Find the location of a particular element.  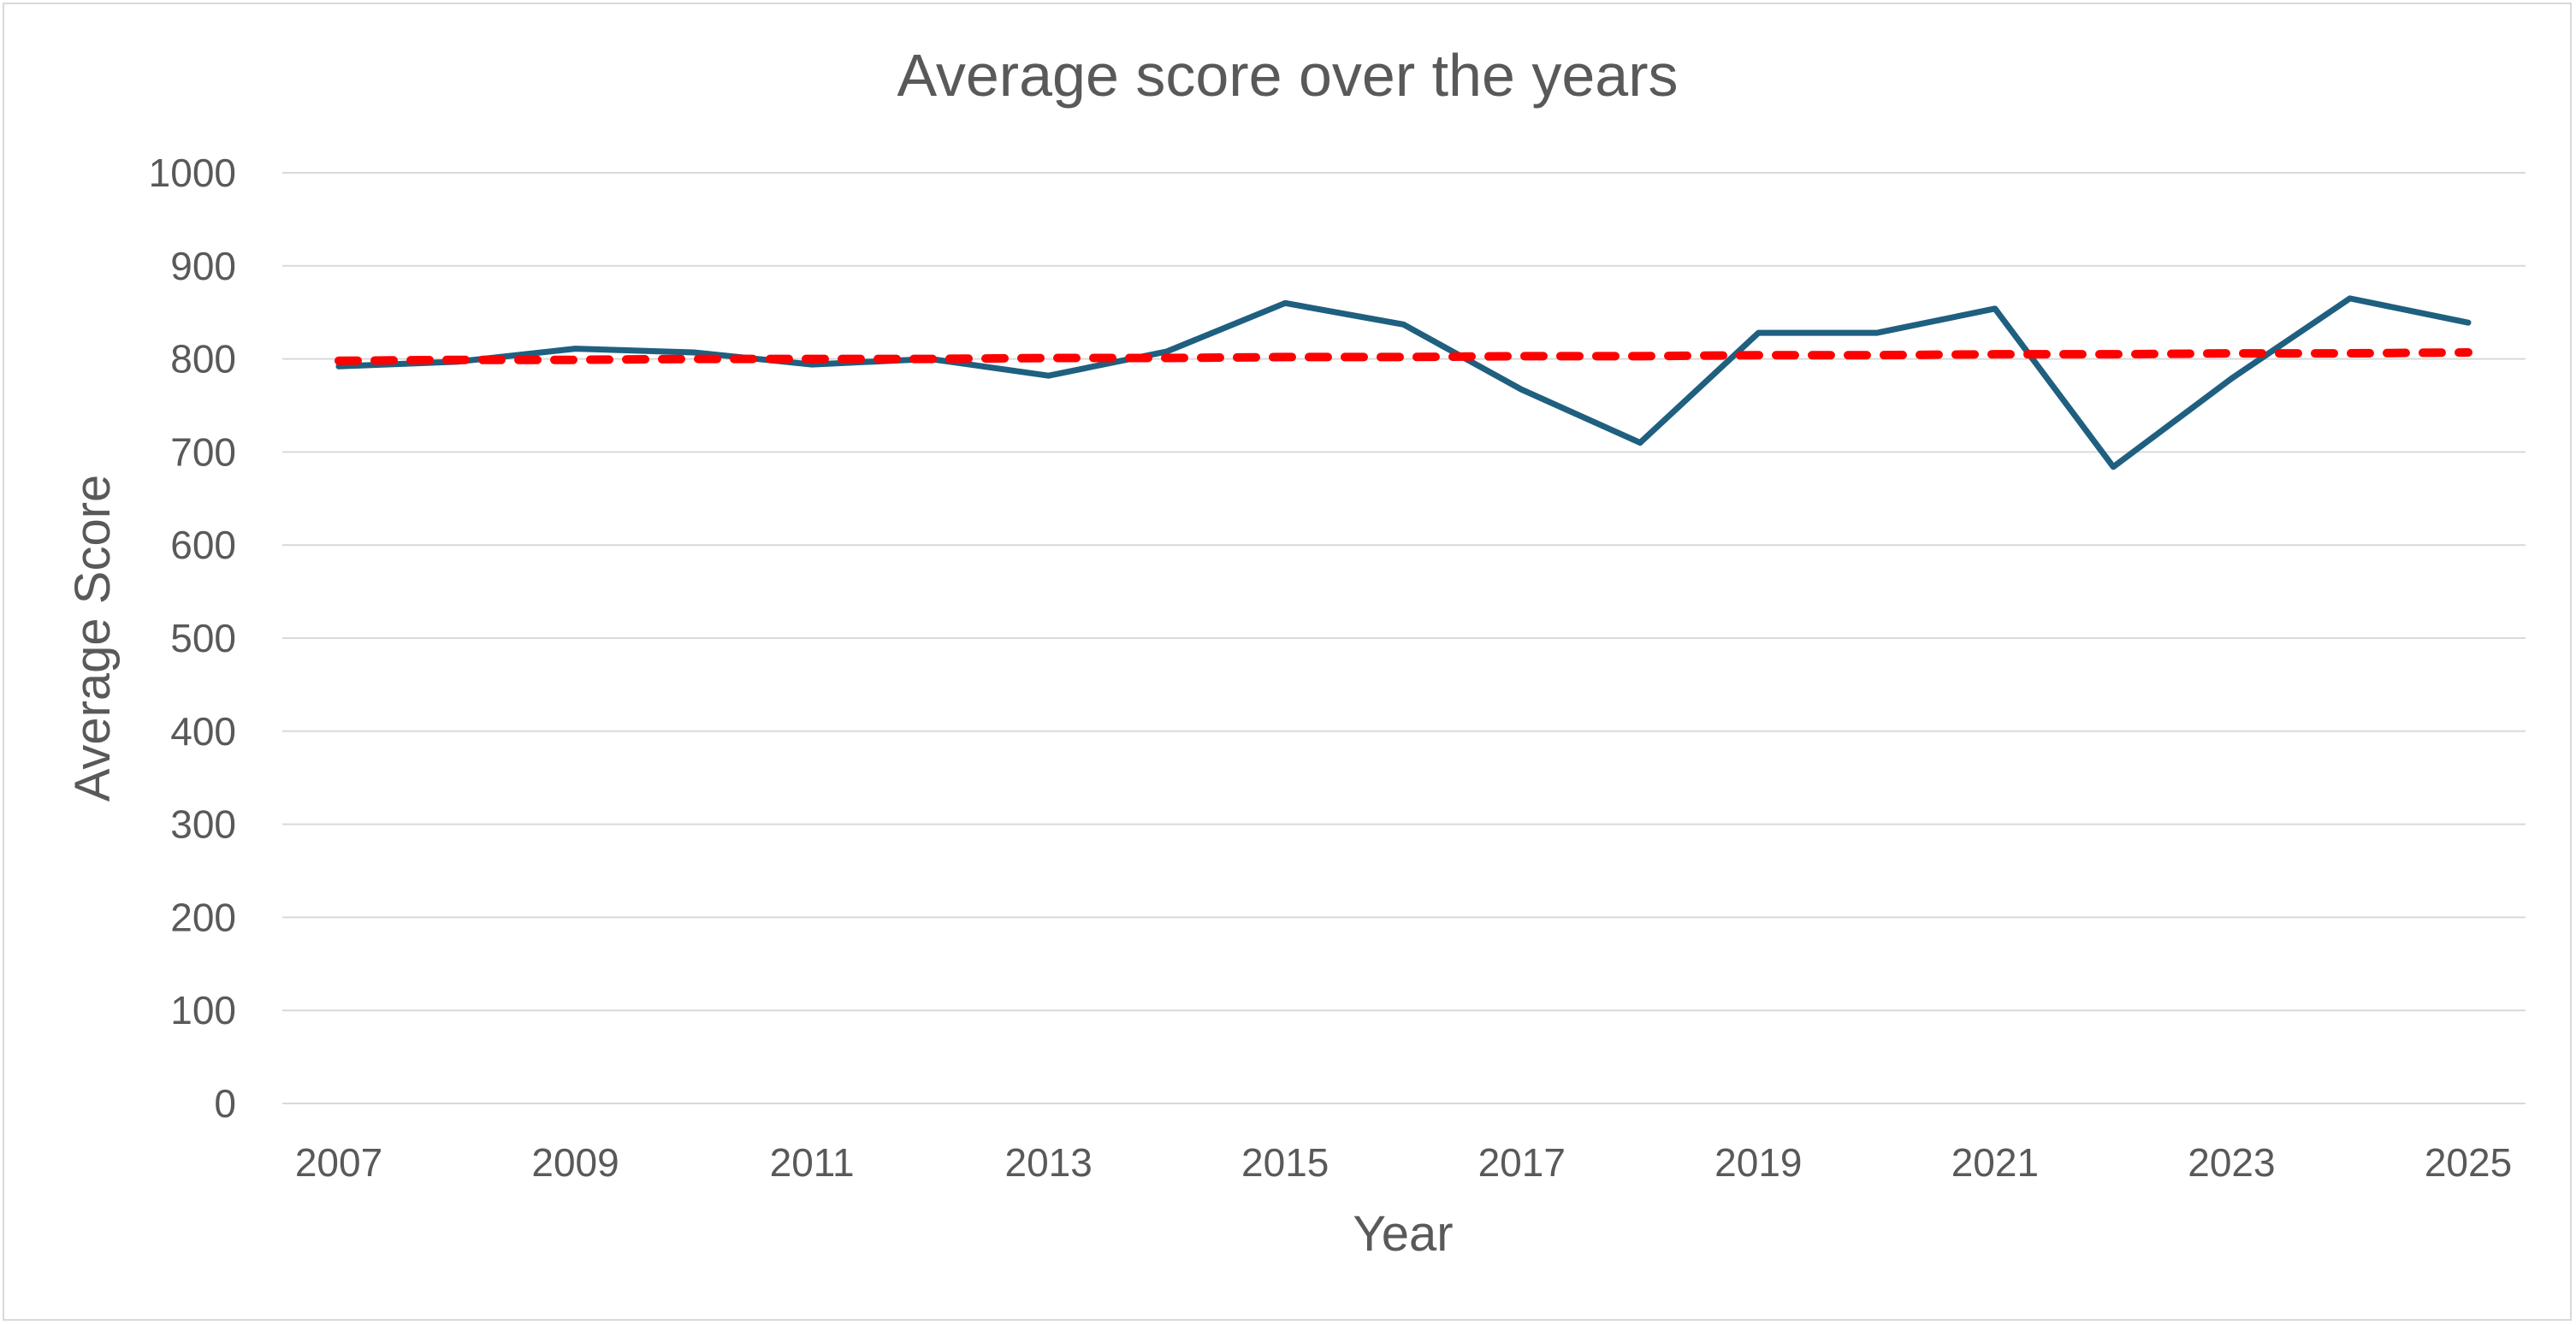

y-tick-label: 1000 is located at coordinates (192, 173).